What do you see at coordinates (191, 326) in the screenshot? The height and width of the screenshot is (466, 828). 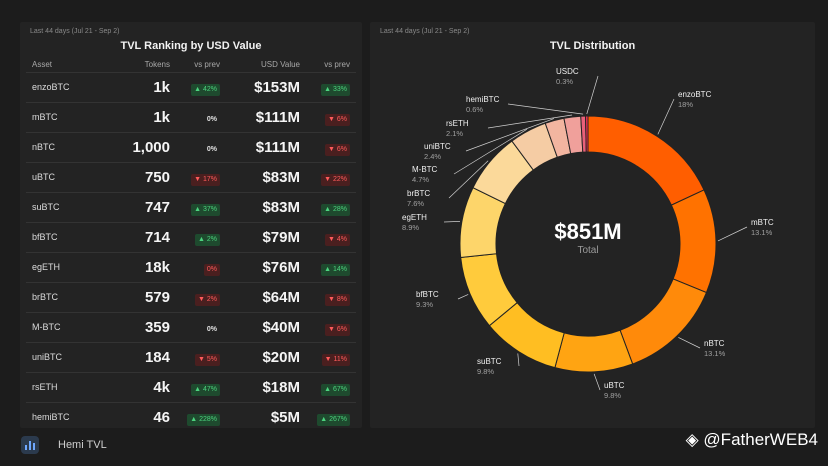 I see `table-row: M-BTC 359 0% $40M ▼ 6%` at bounding box center [191, 326].